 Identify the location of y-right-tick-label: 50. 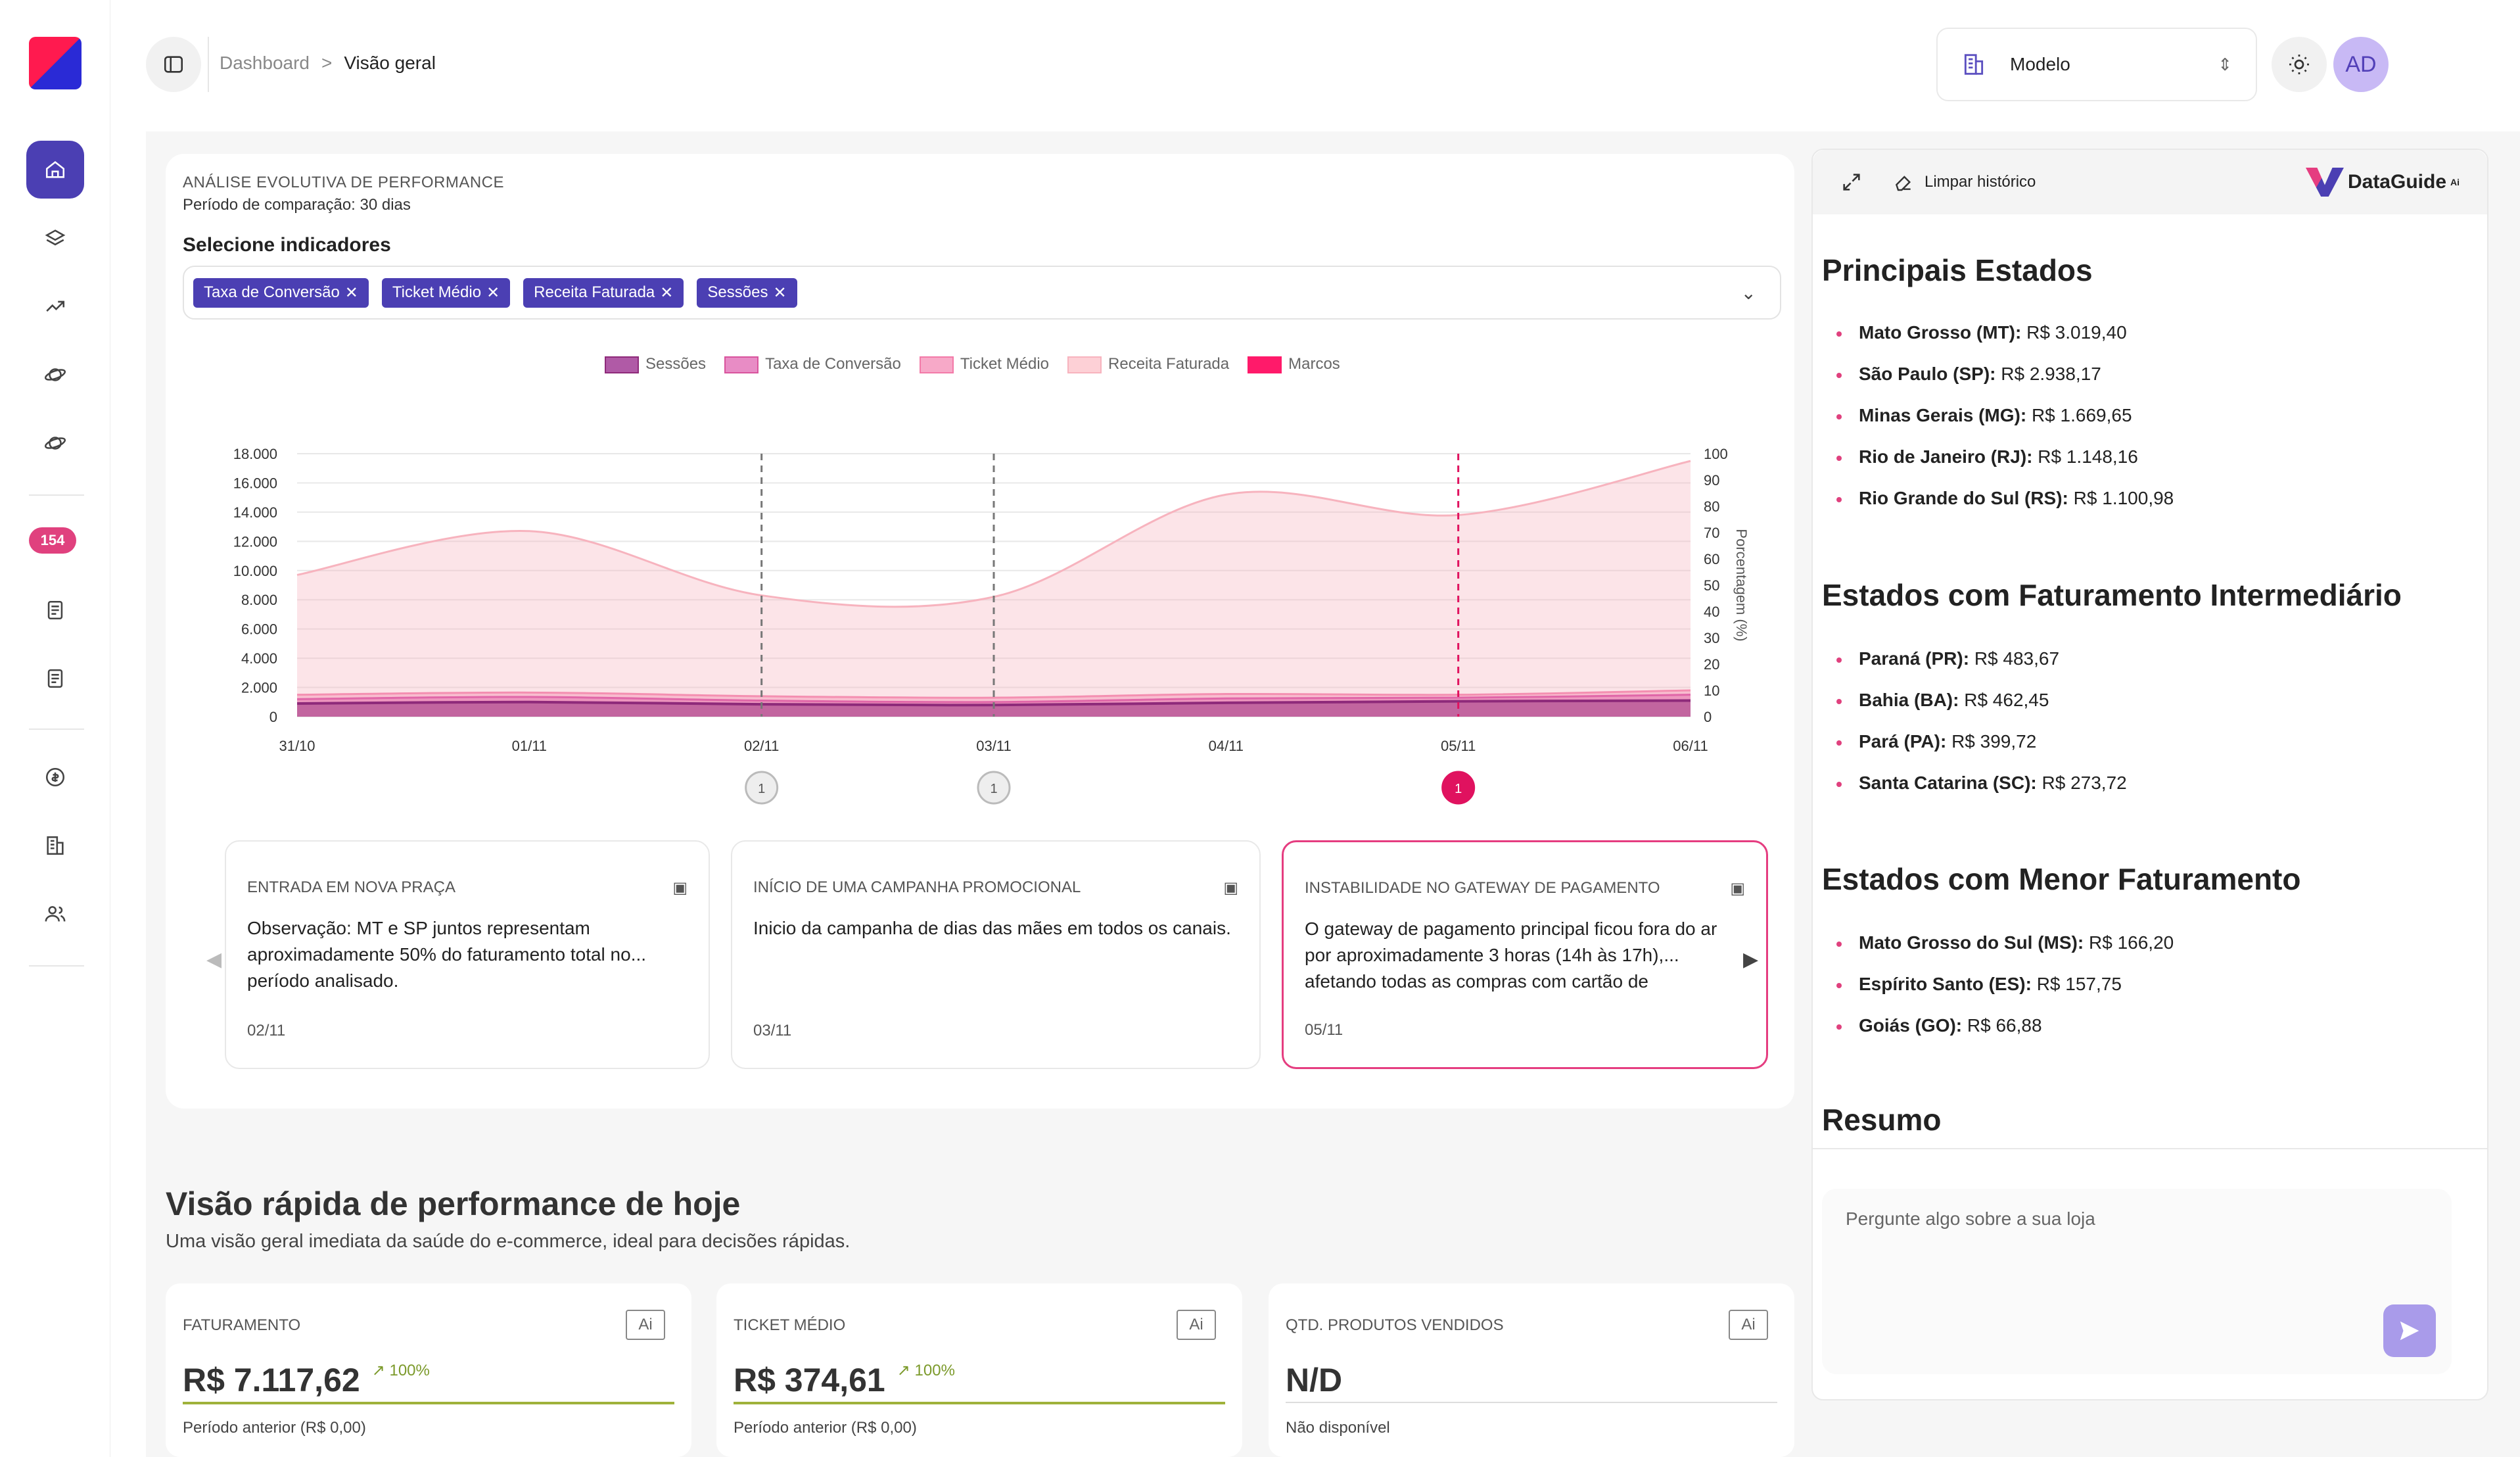
(1711, 585).